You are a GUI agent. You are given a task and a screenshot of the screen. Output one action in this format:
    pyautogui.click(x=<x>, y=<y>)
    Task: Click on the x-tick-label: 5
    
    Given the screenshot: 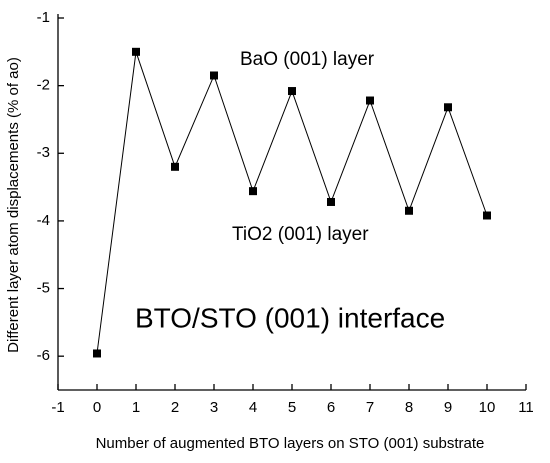 What is the action you would take?
    pyautogui.click(x=292, y=407)
    